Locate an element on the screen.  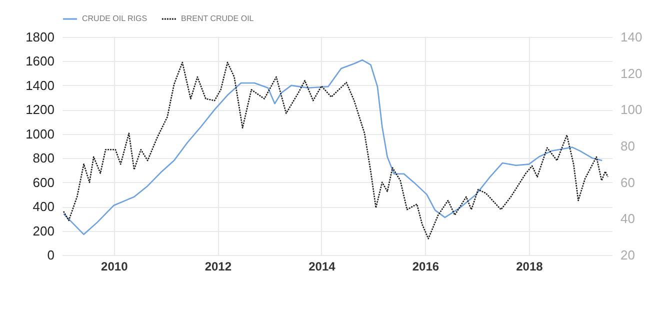
y2-tick-label: 140 is located at coordinates (631, 37).